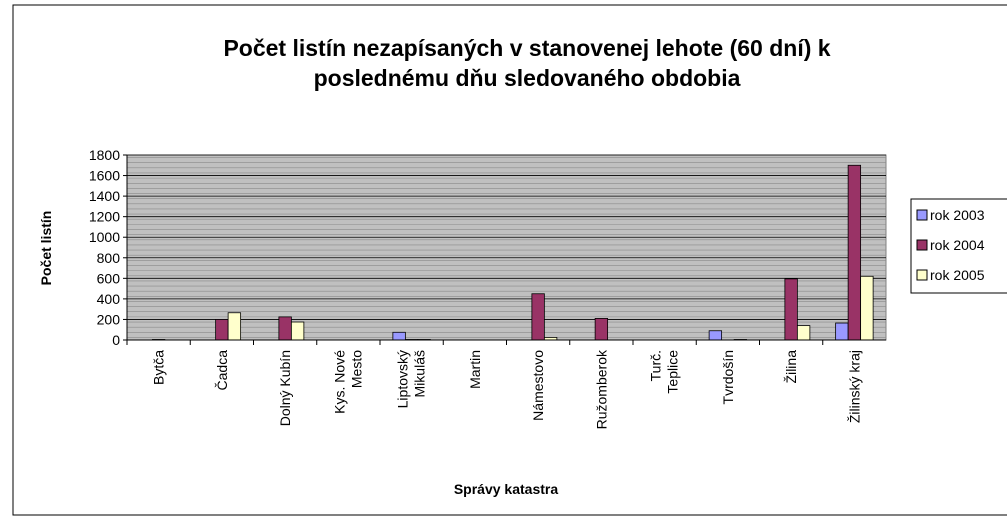  What do you see at coordinates (104, 196) in the screenshot?
I see `y-tick-label: 1400` at bounding box center [104, 196].